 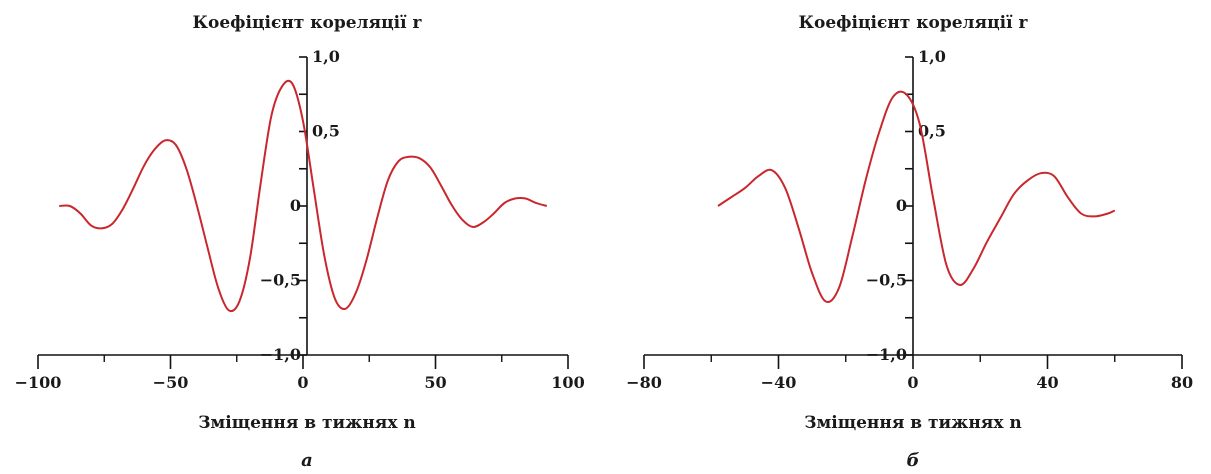 What do you see at coordinates (567, 382) in the screenshot?
I see `x-tick-label: 100` at bounding box center [567, 382].